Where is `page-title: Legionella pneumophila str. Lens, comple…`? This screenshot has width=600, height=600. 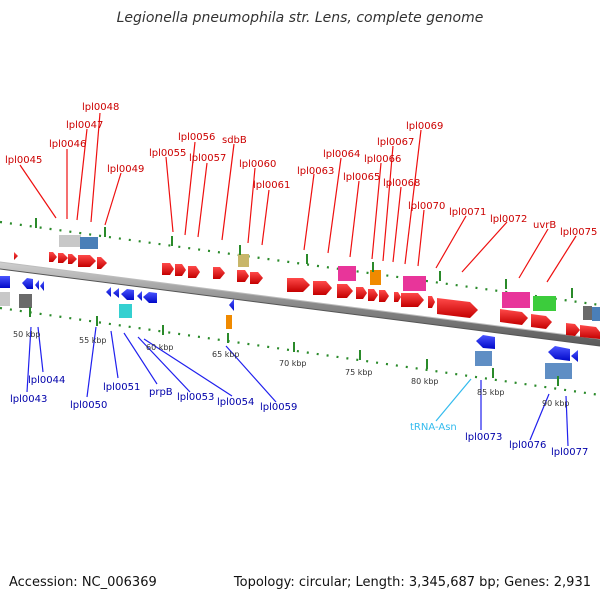 page-title: Legionella pneumophila str. Lens, comple… is located at coordinates (300, 18).